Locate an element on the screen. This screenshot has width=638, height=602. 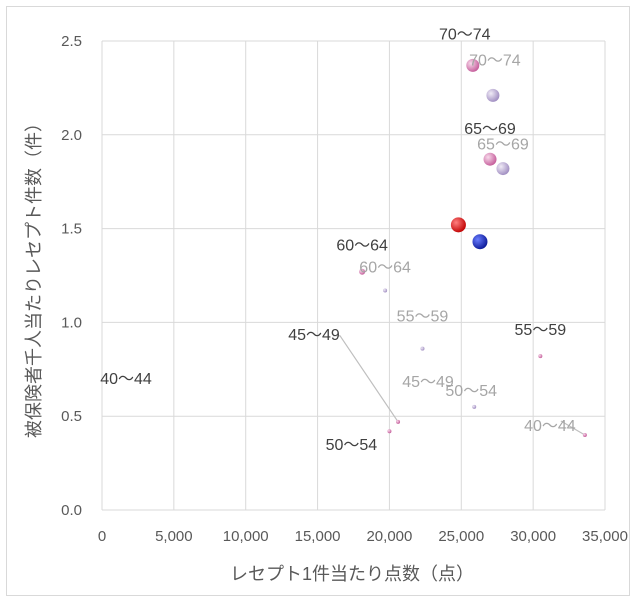
y-tick-label: 2.0 is located at coordinates (71, 135).